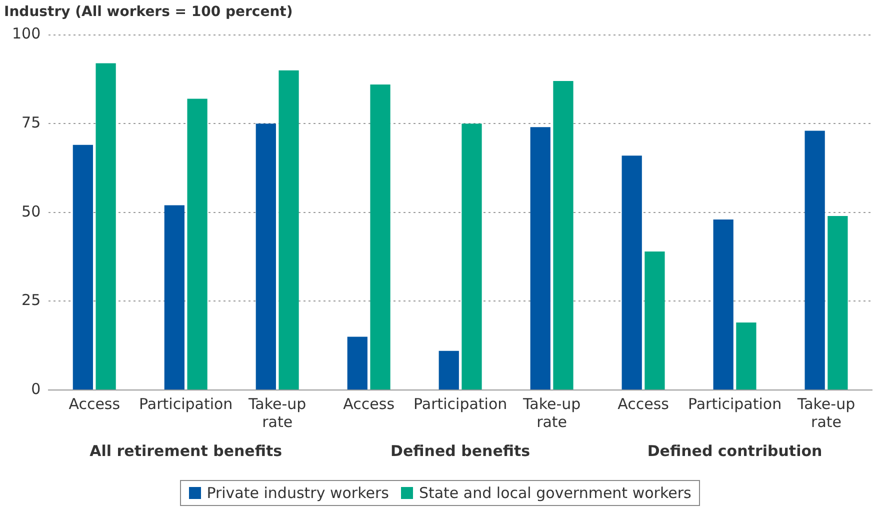  I want to click on y-tick-label: 25, so click(31, 300).